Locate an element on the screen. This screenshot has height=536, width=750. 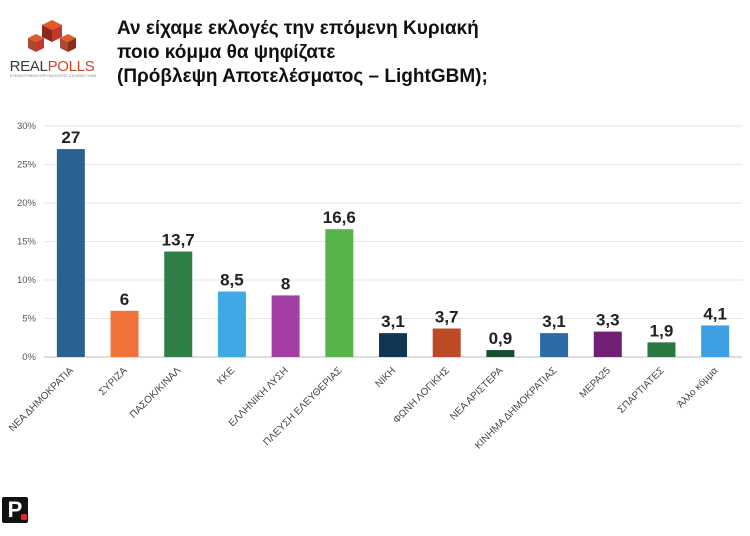
logo-cubes-icon is located at coordinates (52, 36).